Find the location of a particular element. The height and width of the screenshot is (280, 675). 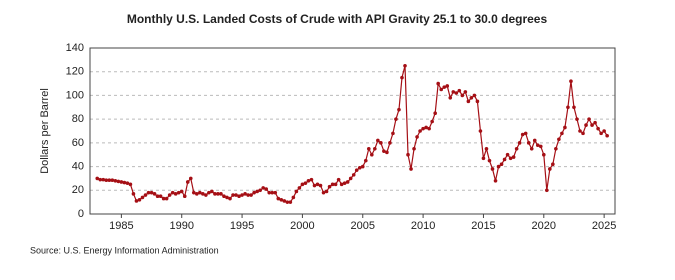

x-tick-label: 2025 is located at coordinates (604, 226).